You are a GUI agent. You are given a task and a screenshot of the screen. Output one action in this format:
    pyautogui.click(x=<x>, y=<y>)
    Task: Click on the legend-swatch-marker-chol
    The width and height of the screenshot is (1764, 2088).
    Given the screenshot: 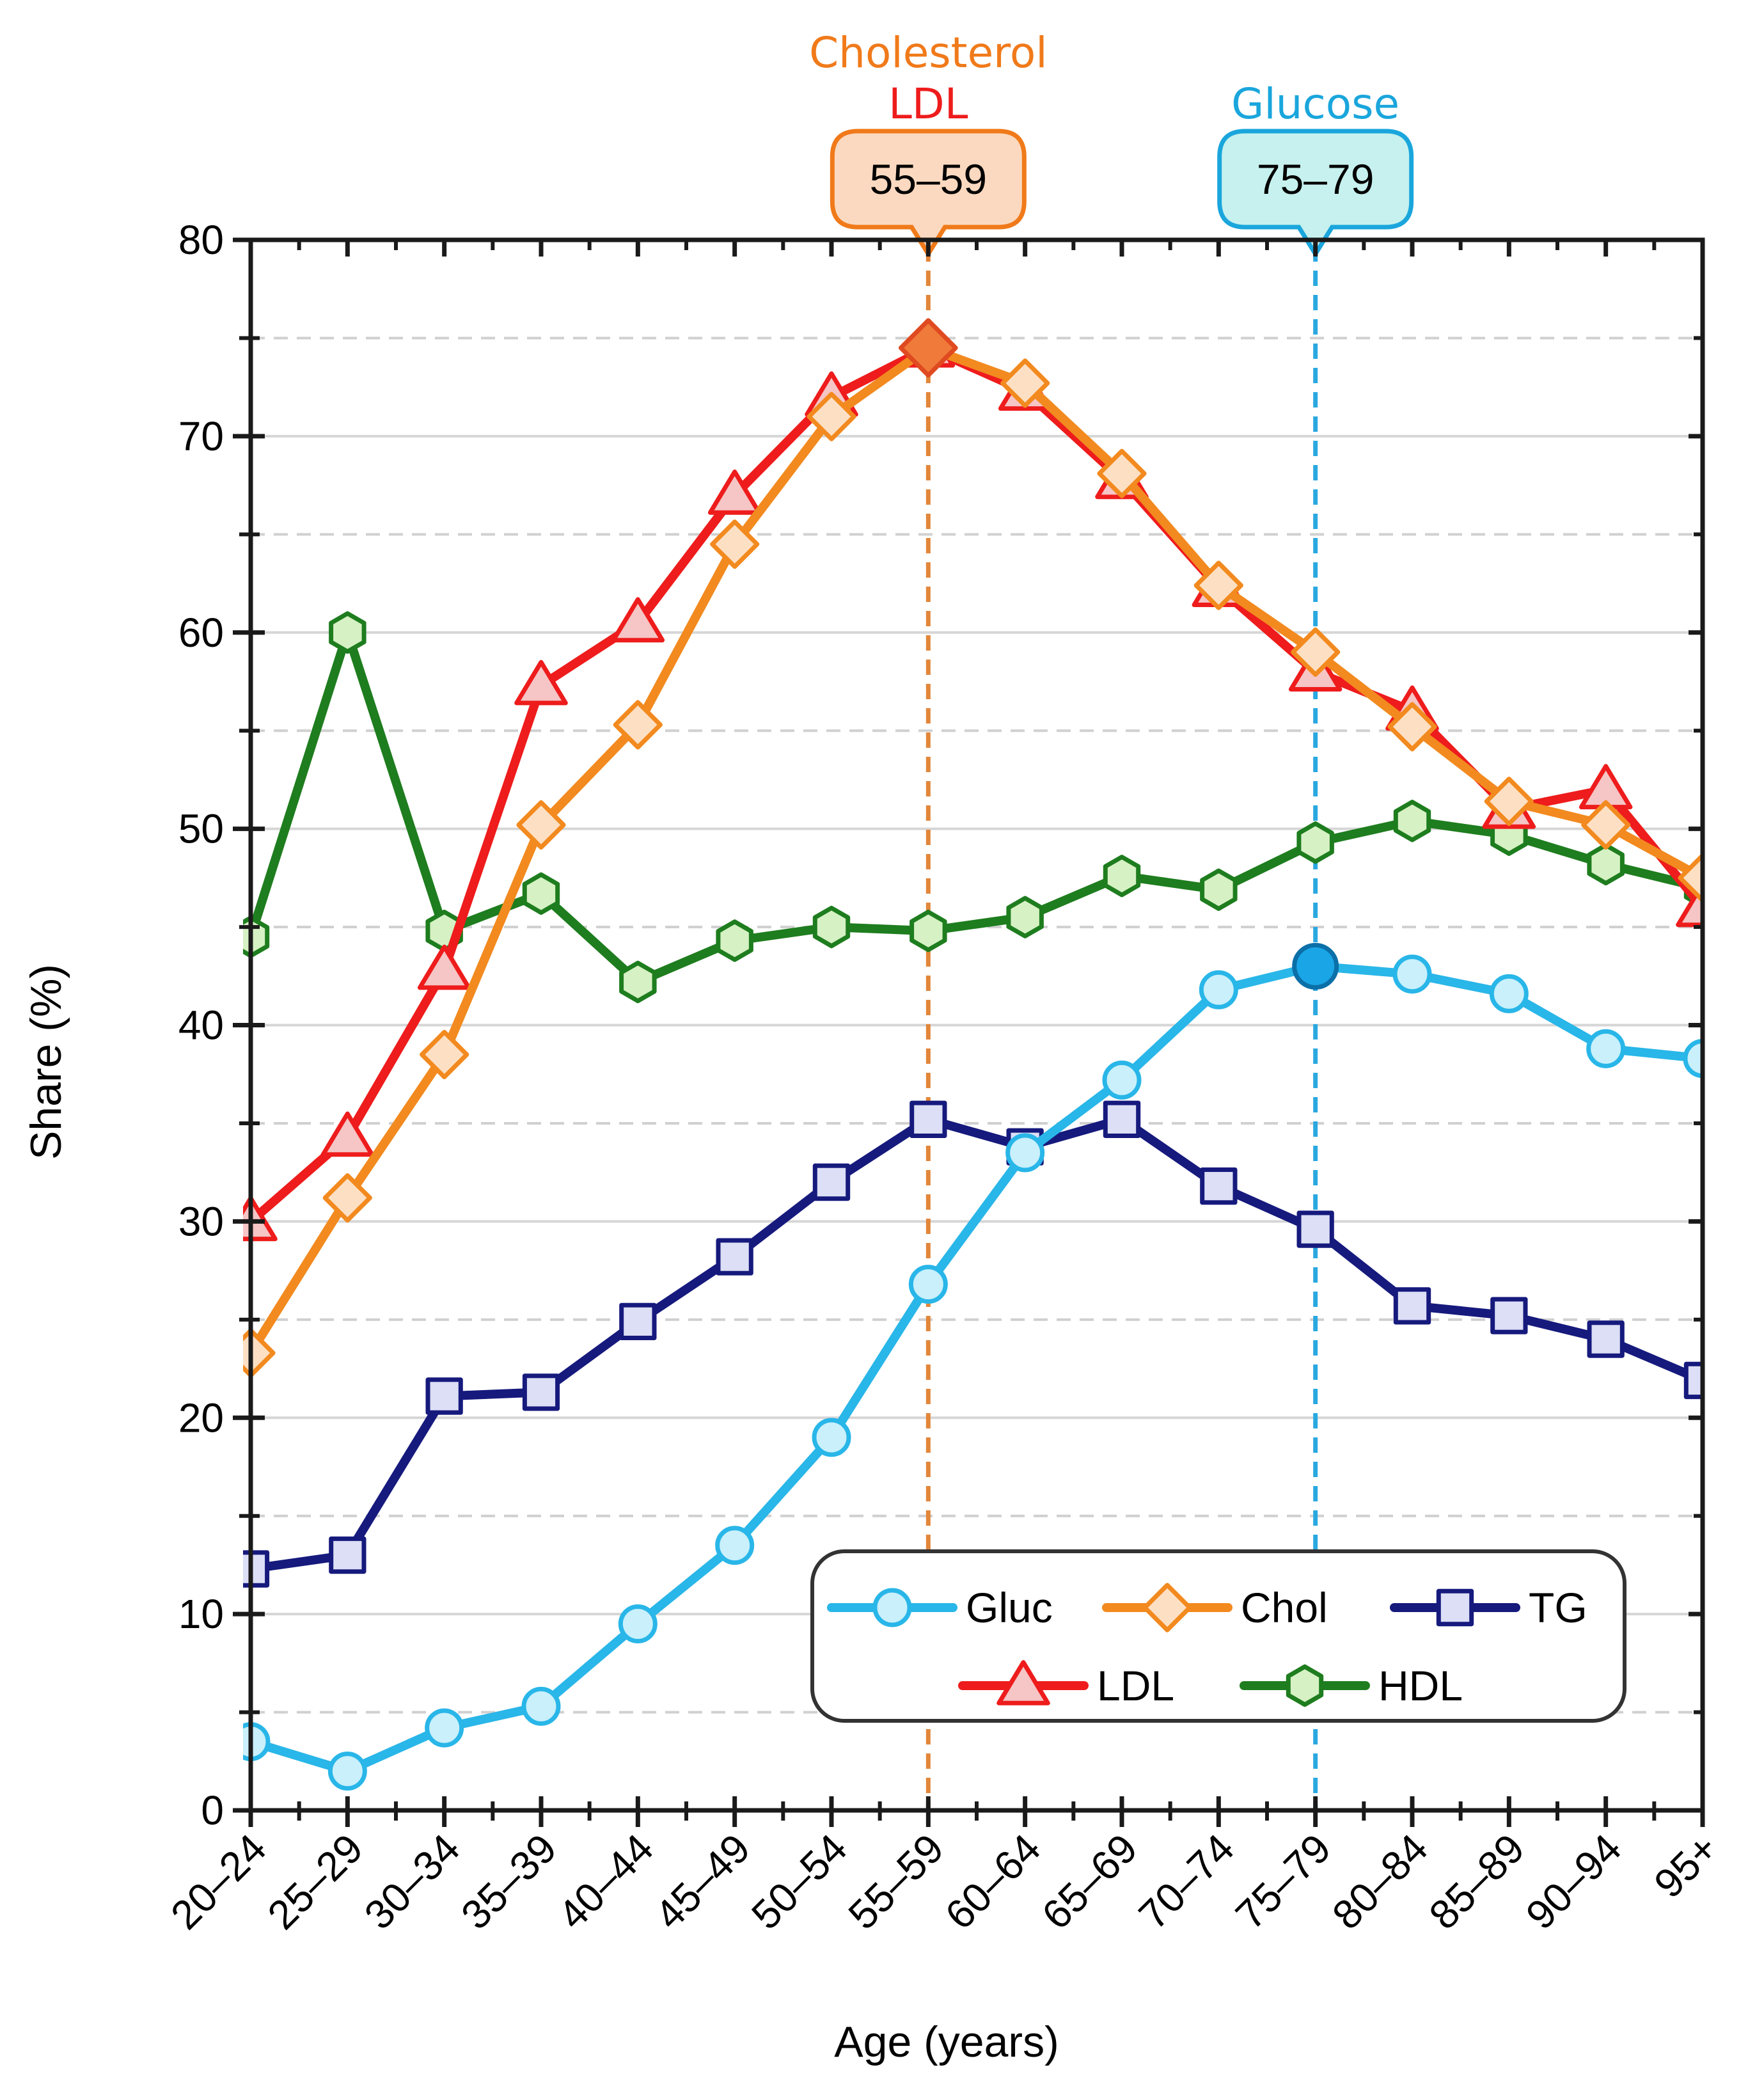 What is the action you would take?
    pyautogui.click(x=1167, y=1608)
    